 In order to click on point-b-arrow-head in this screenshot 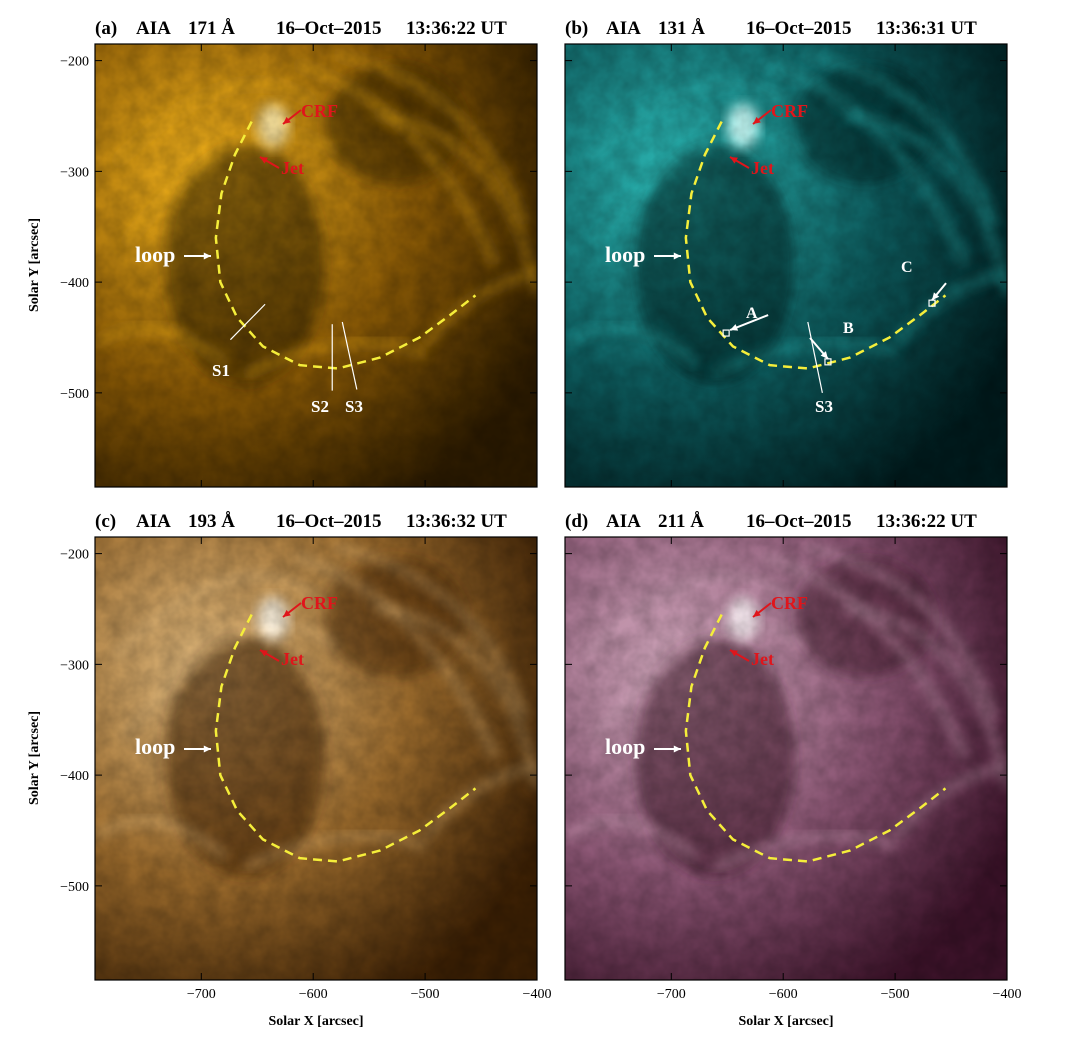, I will do `click(824, 355)`.